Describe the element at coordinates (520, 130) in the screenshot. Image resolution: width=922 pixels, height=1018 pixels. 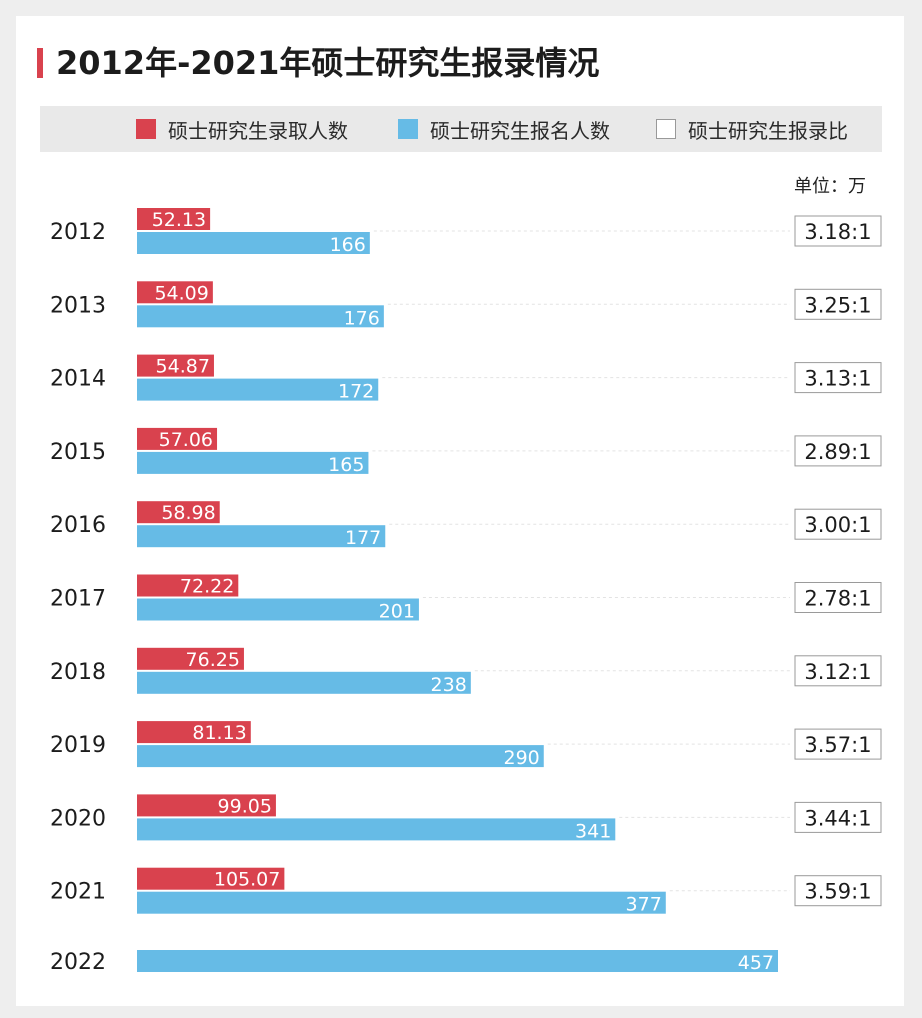
I see `legend-label-applicants: 硕士研究生报名人数` at that location.